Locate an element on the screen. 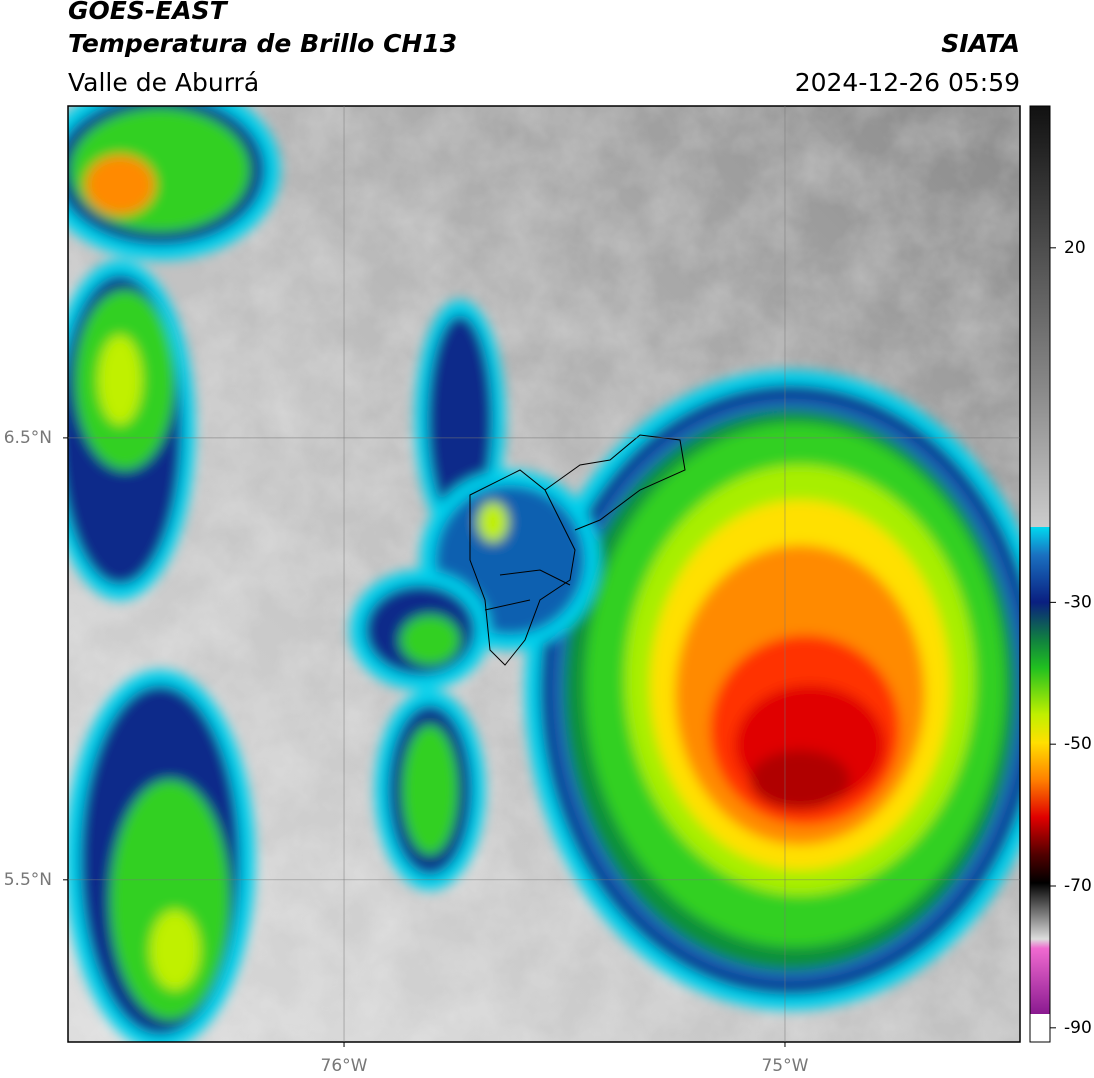  region: Valle de Aburrá is located at coordinates (163, 82).